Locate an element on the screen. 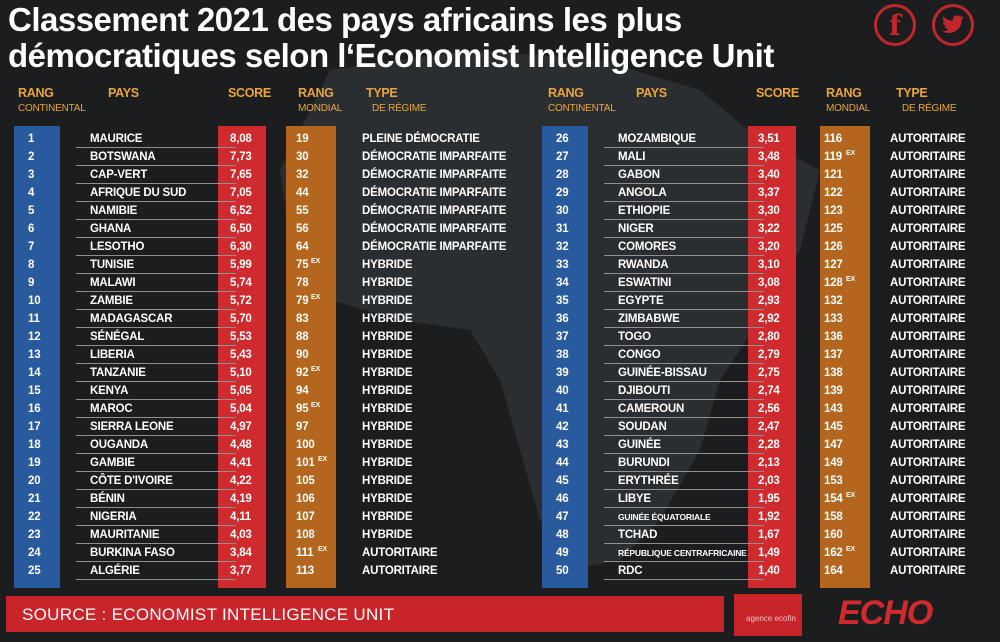 The image size is (1000, 642). world-rank-cell: 145 is located at coordinates (833, 427).